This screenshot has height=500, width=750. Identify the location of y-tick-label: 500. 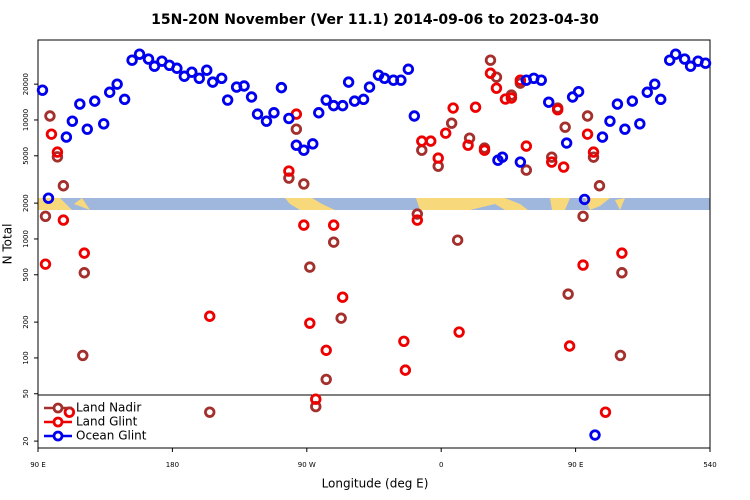
(26, 274).